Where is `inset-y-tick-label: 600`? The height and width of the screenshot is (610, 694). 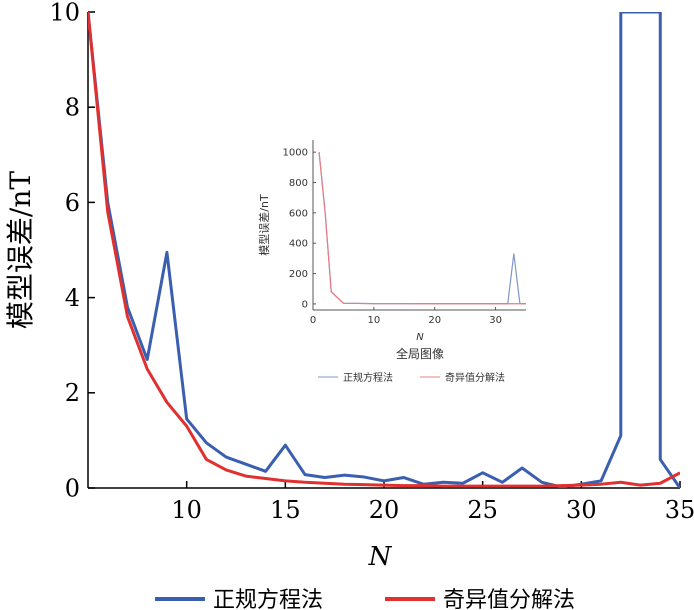
inset-y-tick-label: 600 is located at coordinates (298, 213).